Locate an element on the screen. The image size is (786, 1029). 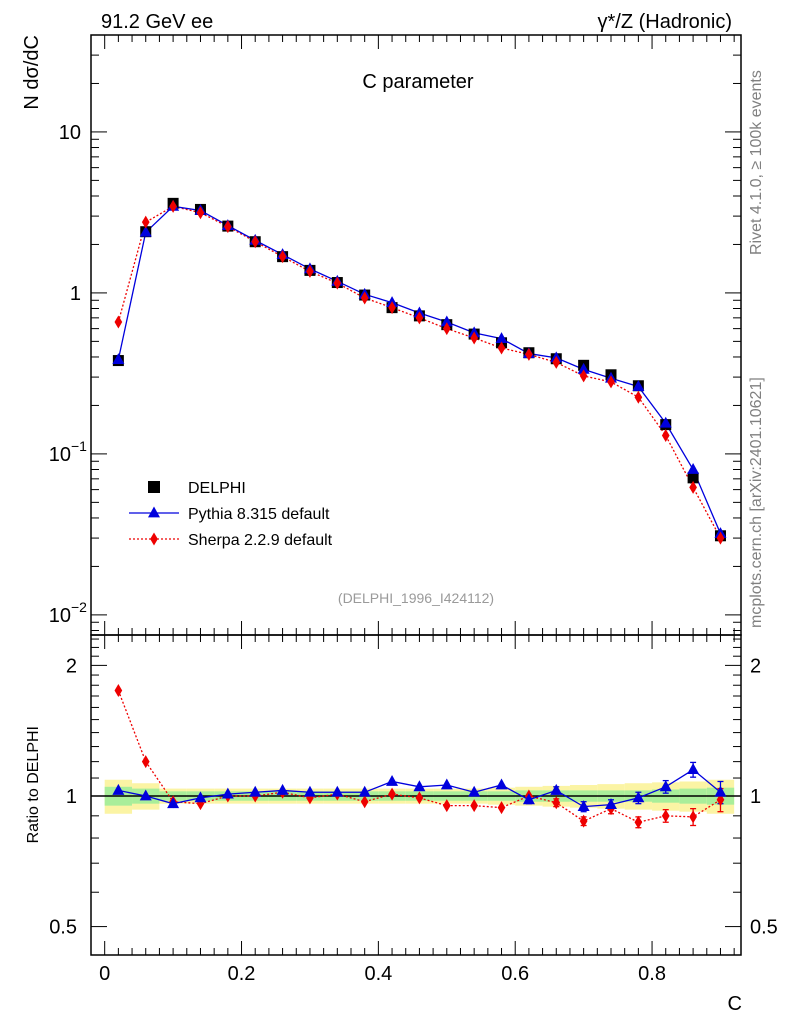
x-tick-label: 0.6 is located at coordinates (515, 974).